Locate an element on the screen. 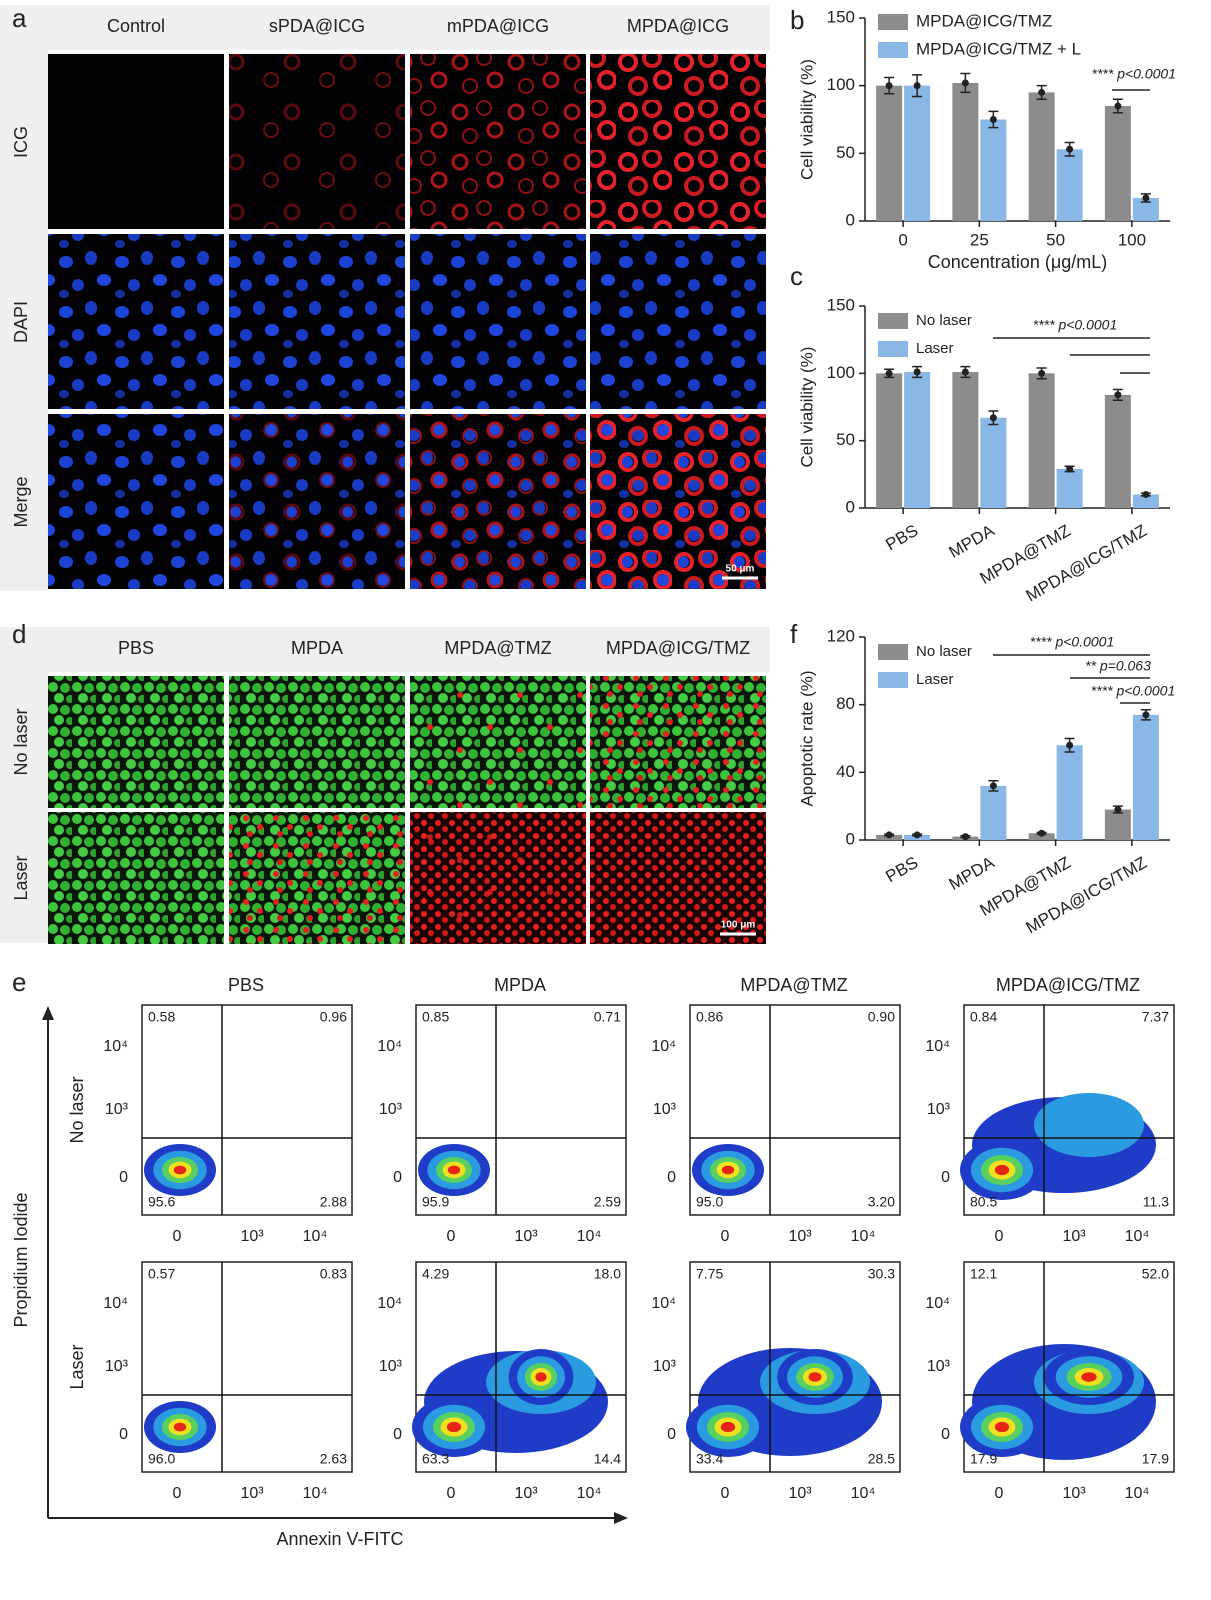 The image size is (1211, 1600). quadrant-value: 30.3 is located at coordinates (881, 1274).